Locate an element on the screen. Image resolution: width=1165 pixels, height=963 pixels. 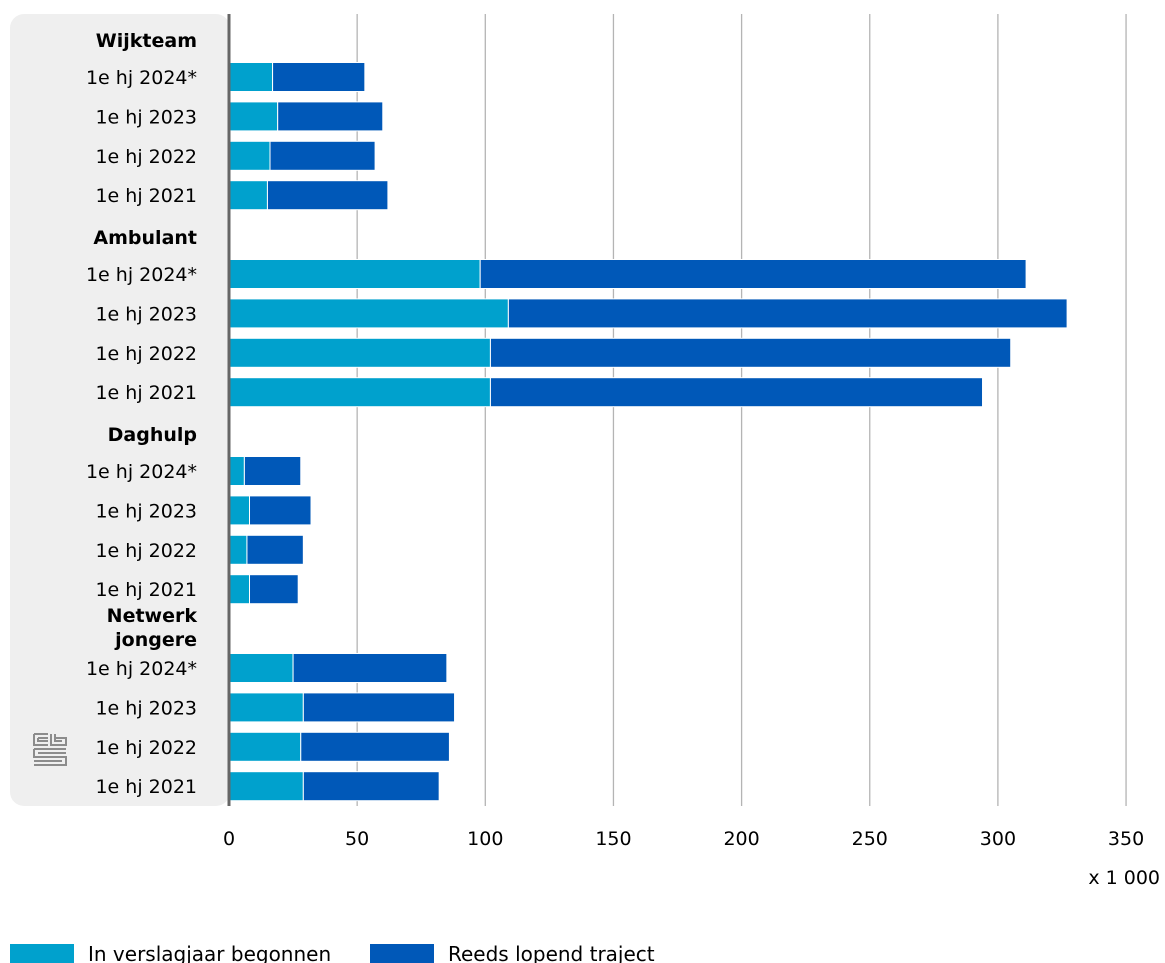
legend-label: In verslagjaar begonnen is located at coordinates (210, 953).